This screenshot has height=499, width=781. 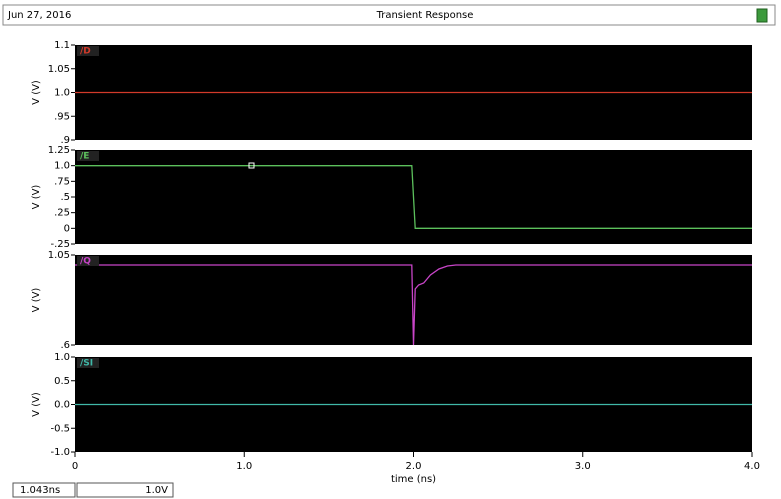 What do you see at coordinates (62, 381) in the screenshot?
I see `y-tick-label: 0.5` at bounding box center [62, 381].